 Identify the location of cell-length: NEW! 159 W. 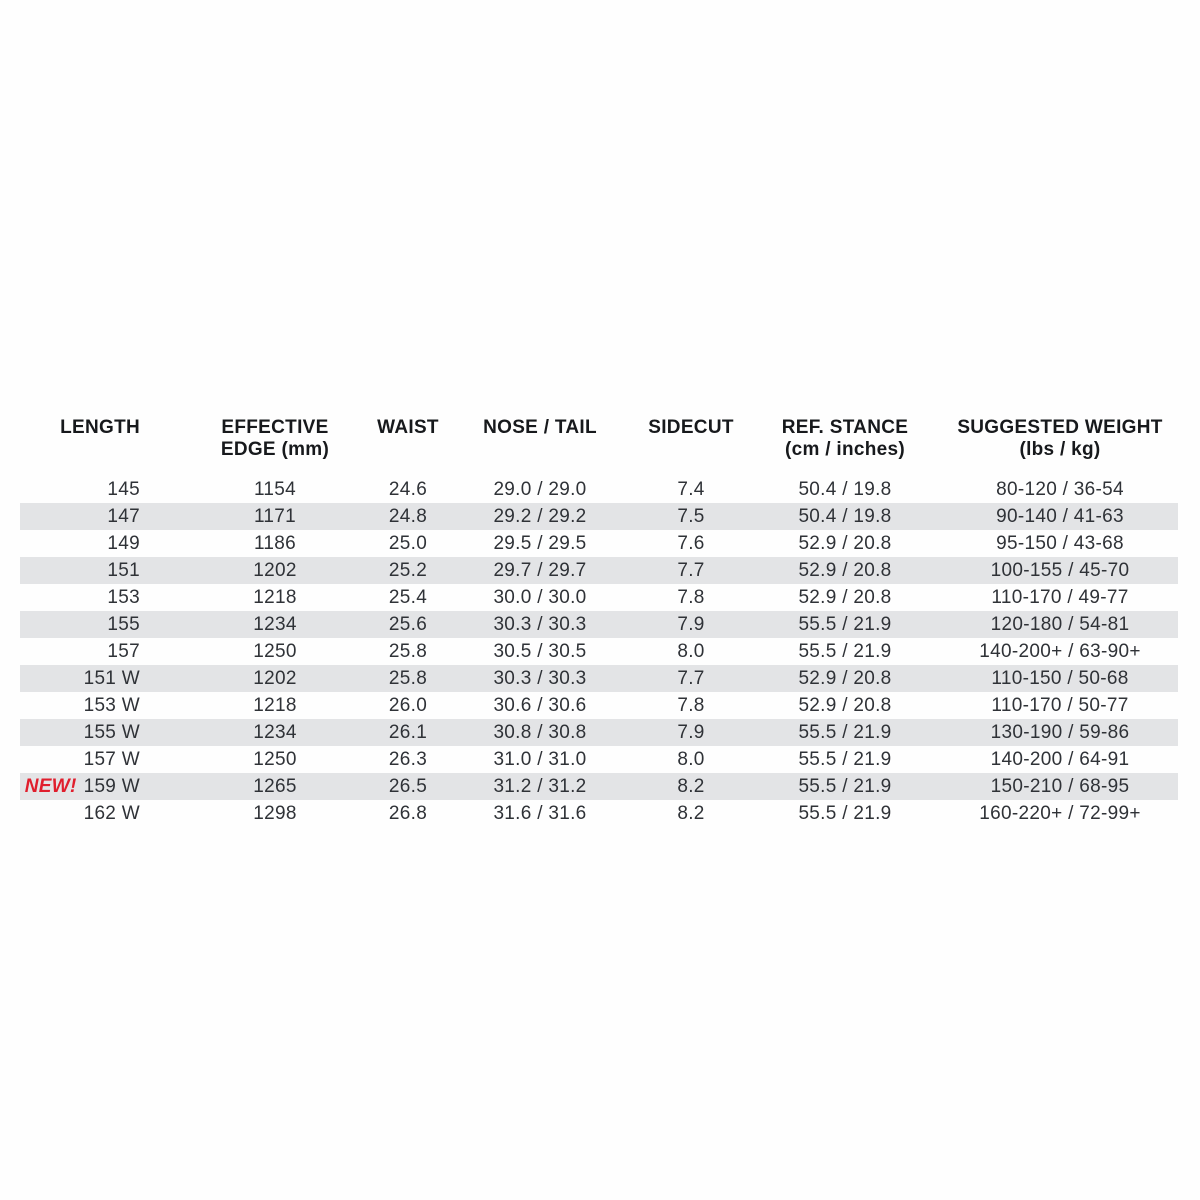
(82, 786).